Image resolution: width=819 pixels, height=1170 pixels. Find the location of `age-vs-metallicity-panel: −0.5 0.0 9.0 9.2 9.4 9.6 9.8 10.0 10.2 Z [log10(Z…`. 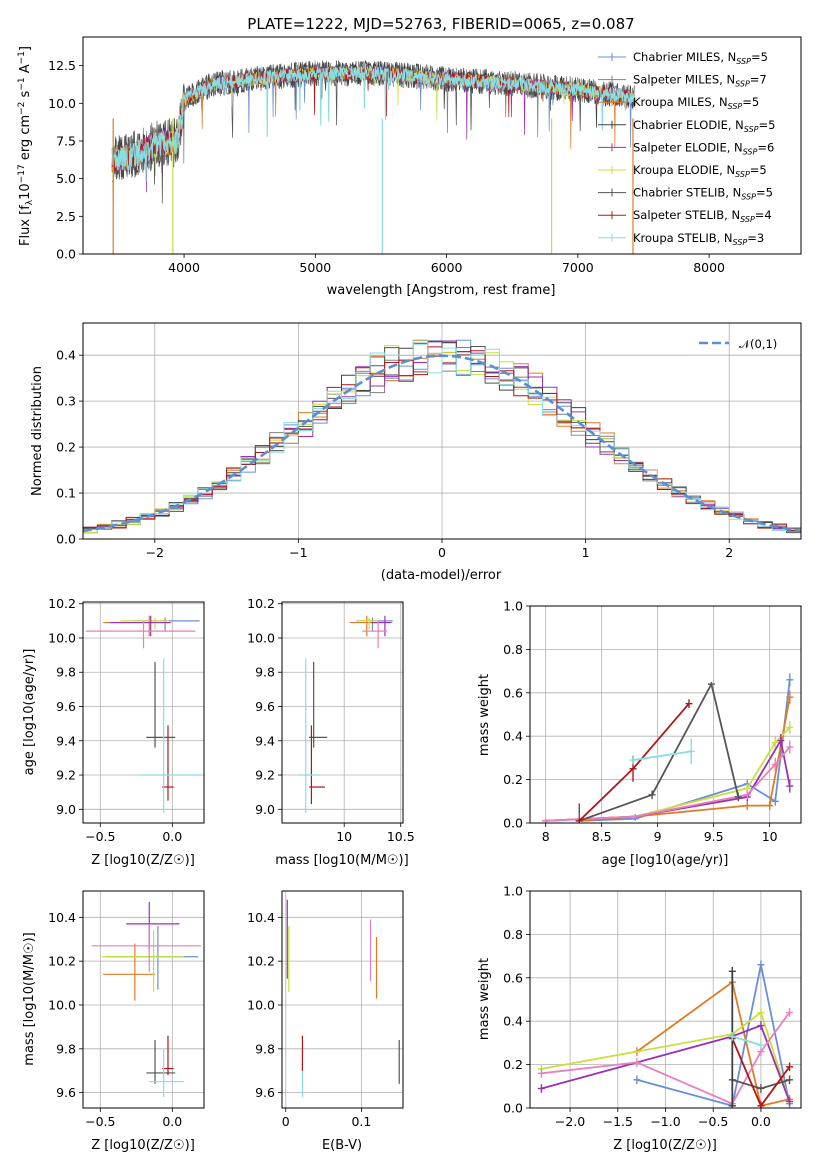

age-vs-metallicity-panel: −0.5 0.0 9.0 9.2 9.4 9.6 9.8 10.0 10.2 Z [log10(Z… is located at coordinates (113, 732).